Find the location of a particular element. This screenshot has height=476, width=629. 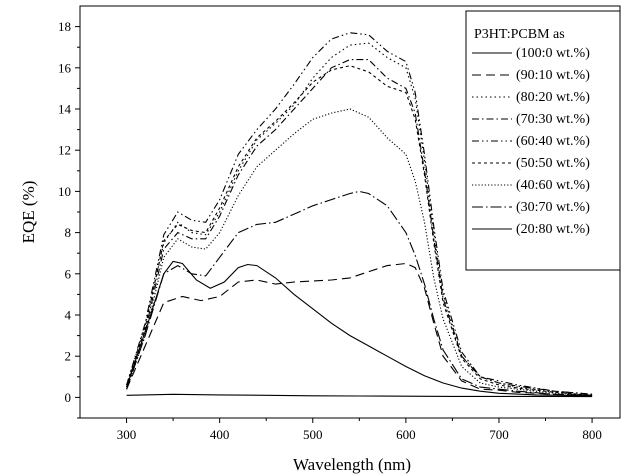

y-tick-label: 8 is located at coordinates (68, 232).